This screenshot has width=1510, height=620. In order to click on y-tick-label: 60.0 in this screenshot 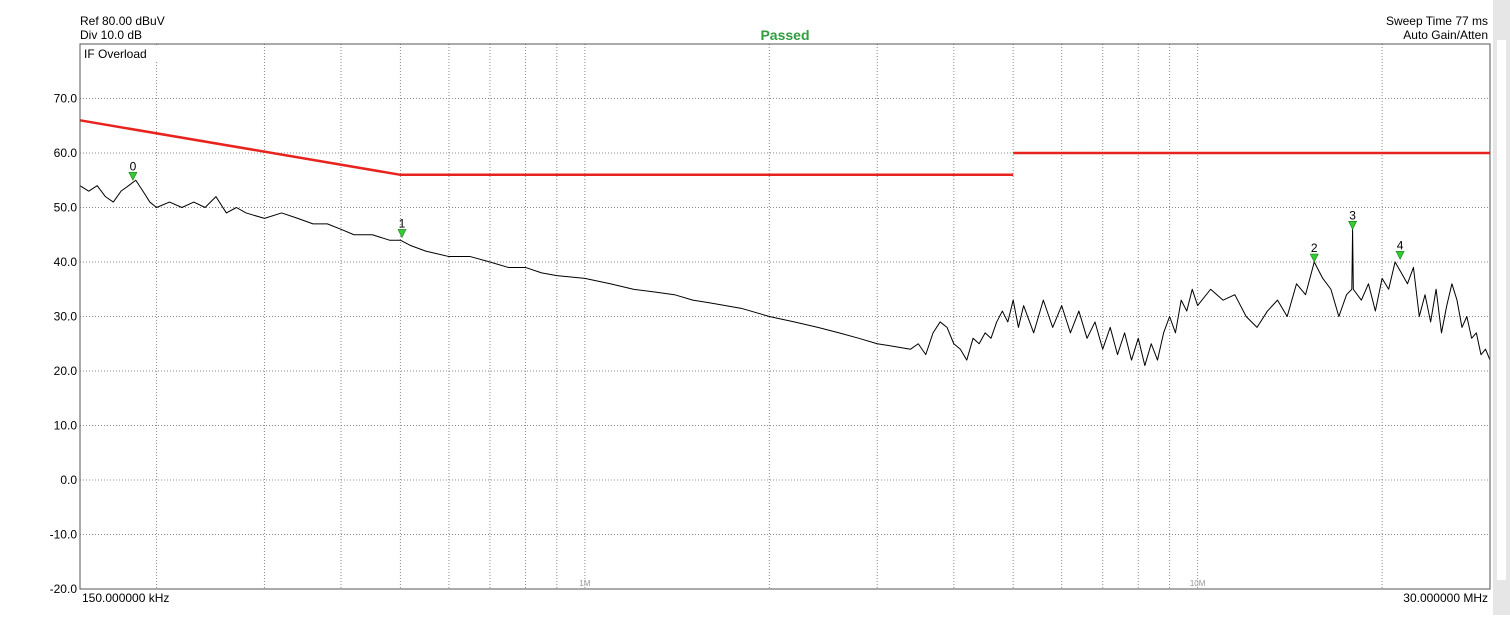, I will do `click(66, 153)`.